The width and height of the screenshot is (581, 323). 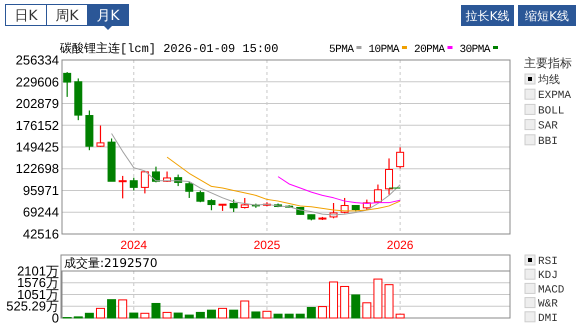 I want to click on text: RSI, so click(x=548, y=262).